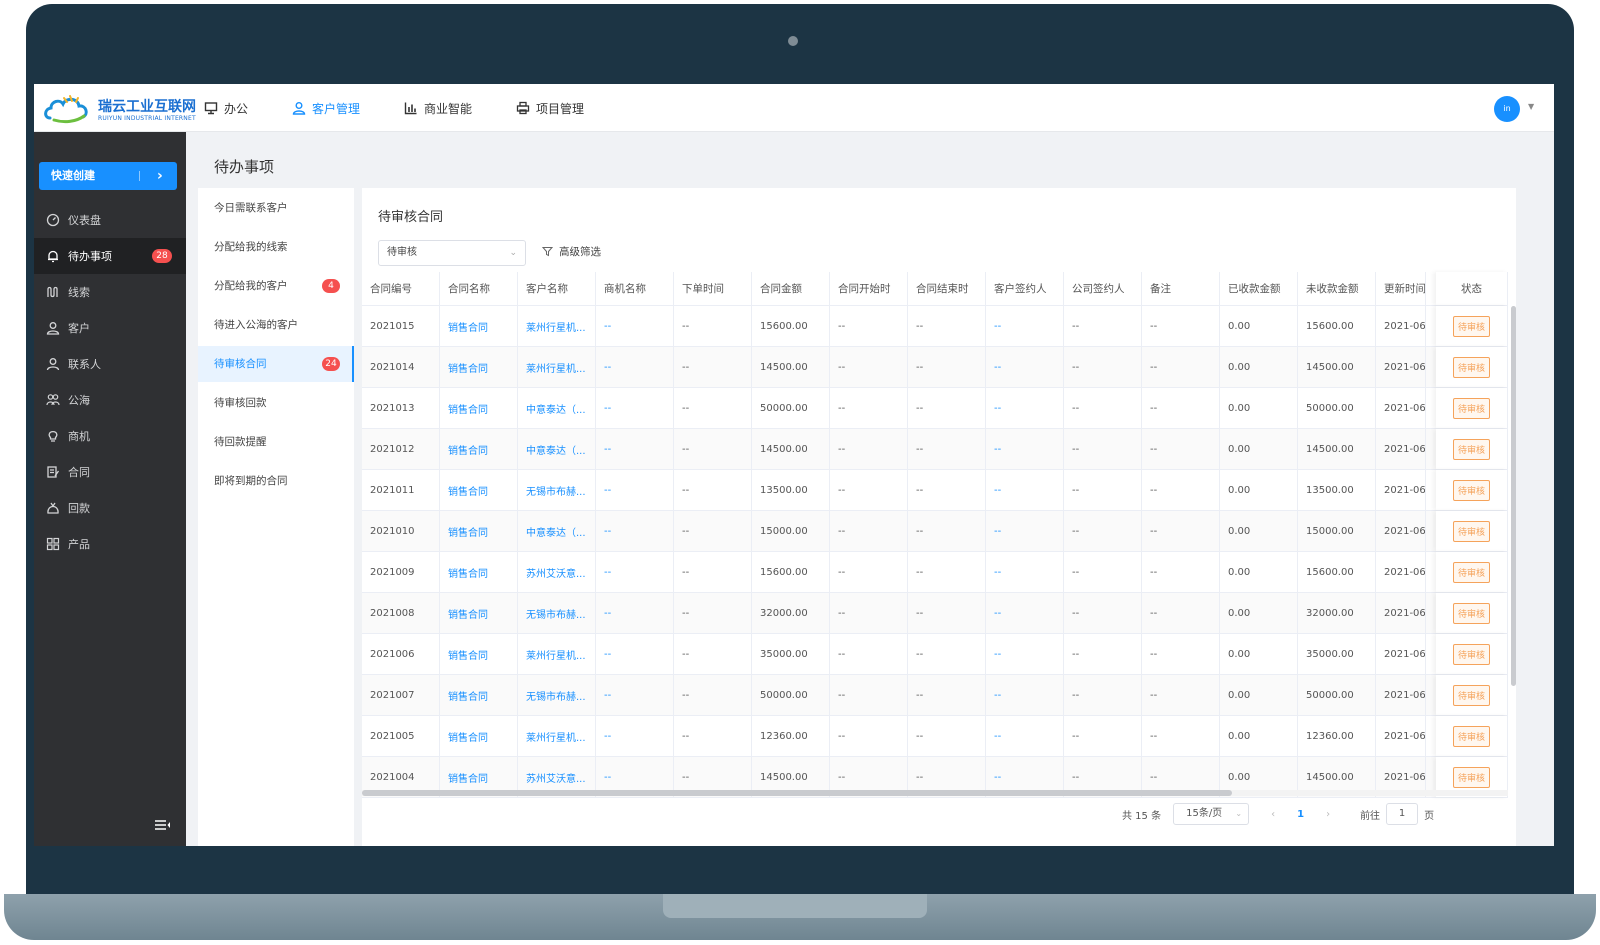 Image resolution: width=1600 pixels, height=945 pixels. What do you see at coordinates (1531, 106) in the screenshot?
I see `chevron-down-icon: ▼` at bounding box center [1531, 106].